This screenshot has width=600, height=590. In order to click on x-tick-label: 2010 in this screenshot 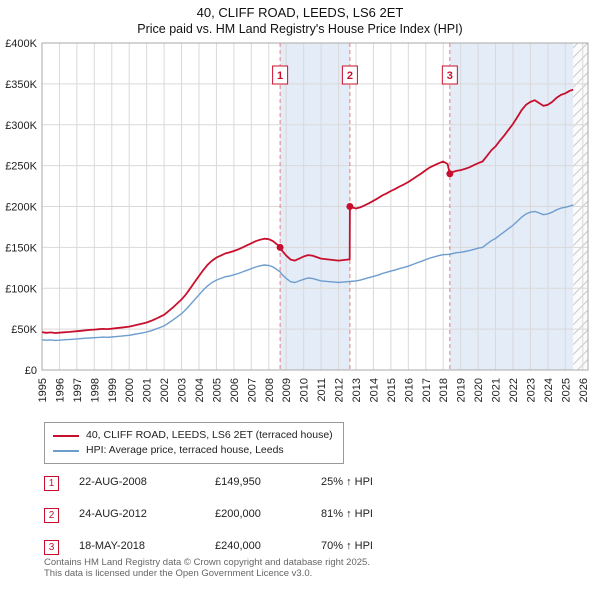, I will do `click(305, 390)`.